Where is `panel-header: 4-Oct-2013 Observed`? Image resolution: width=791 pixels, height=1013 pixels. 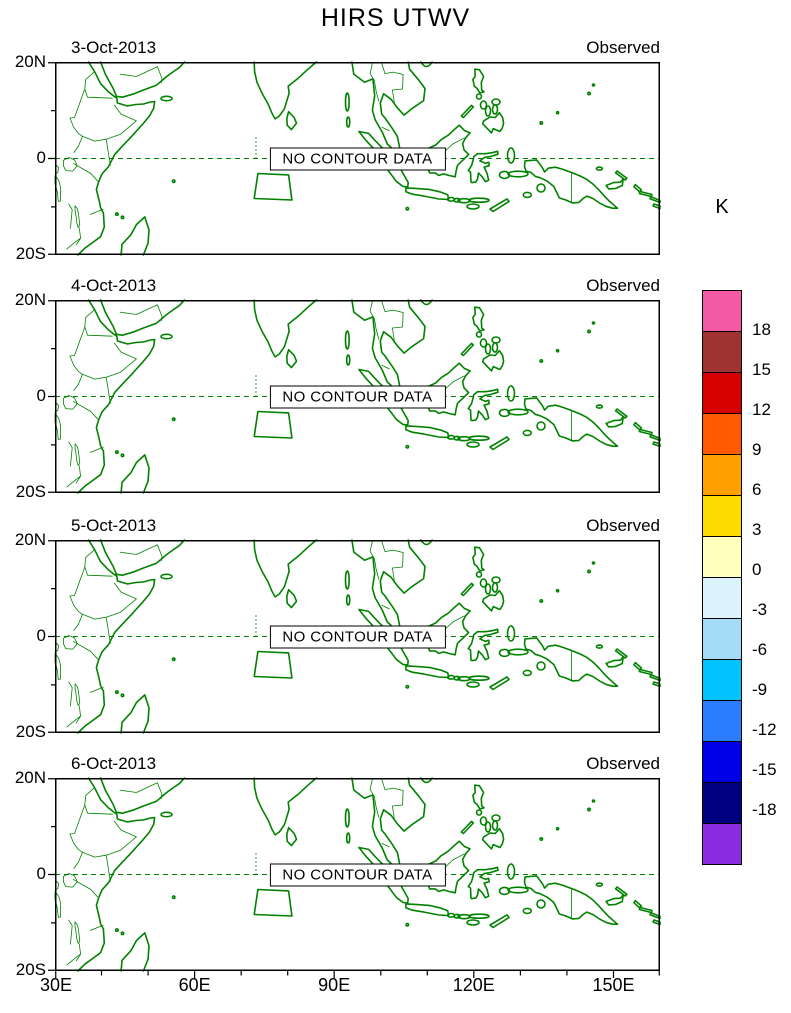
panel-header: 4-Oct-2013 Observed is located at coordinates (357, 288).